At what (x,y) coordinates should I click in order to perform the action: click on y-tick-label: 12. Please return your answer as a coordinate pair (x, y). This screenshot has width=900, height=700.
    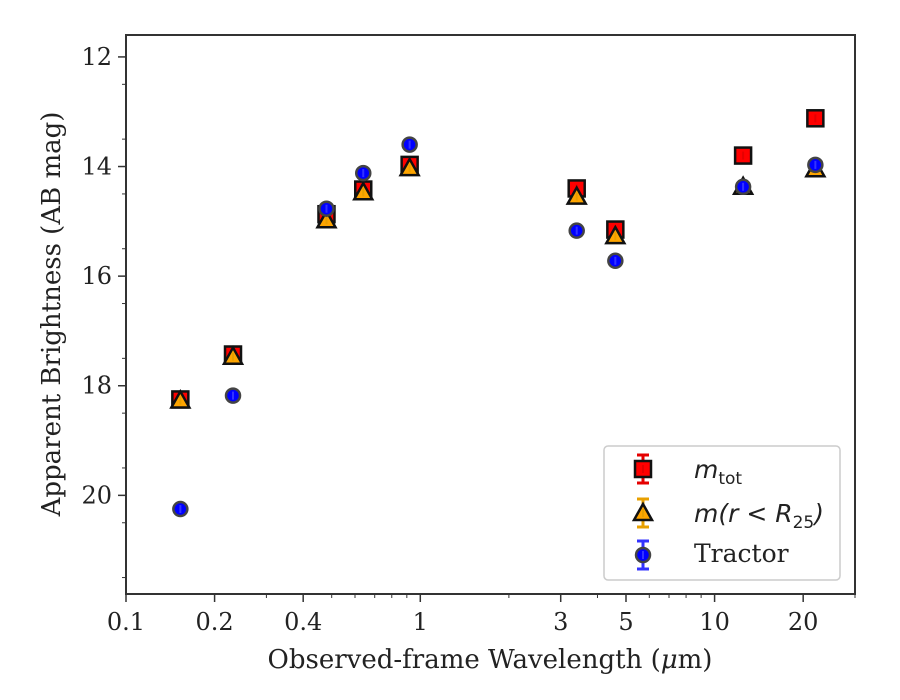
    Looking at the image, I should click on (96, 57).